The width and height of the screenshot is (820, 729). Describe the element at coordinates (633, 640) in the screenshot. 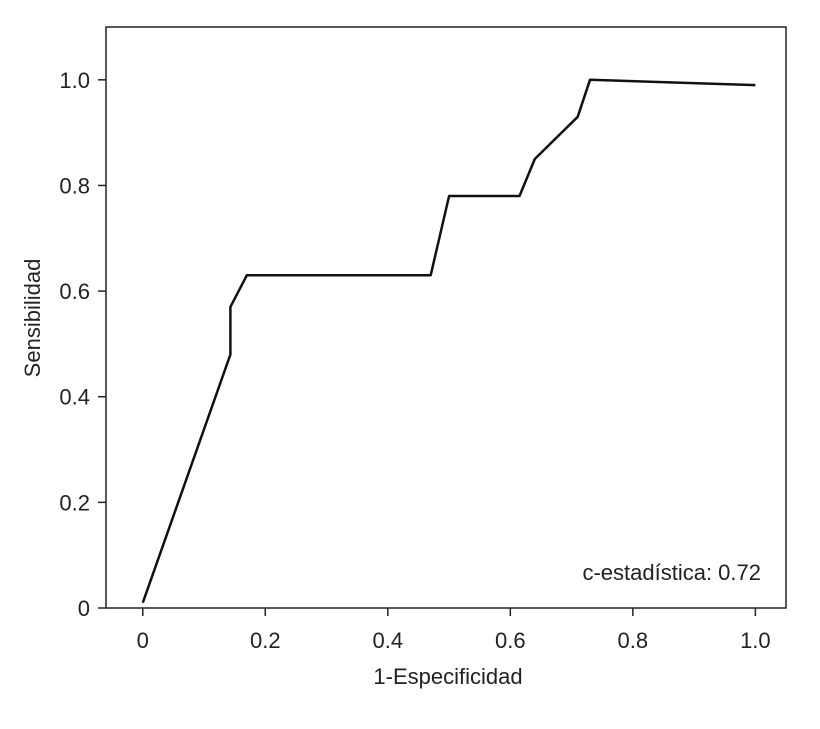

I see `x-tick-label: 0.8` at that location.